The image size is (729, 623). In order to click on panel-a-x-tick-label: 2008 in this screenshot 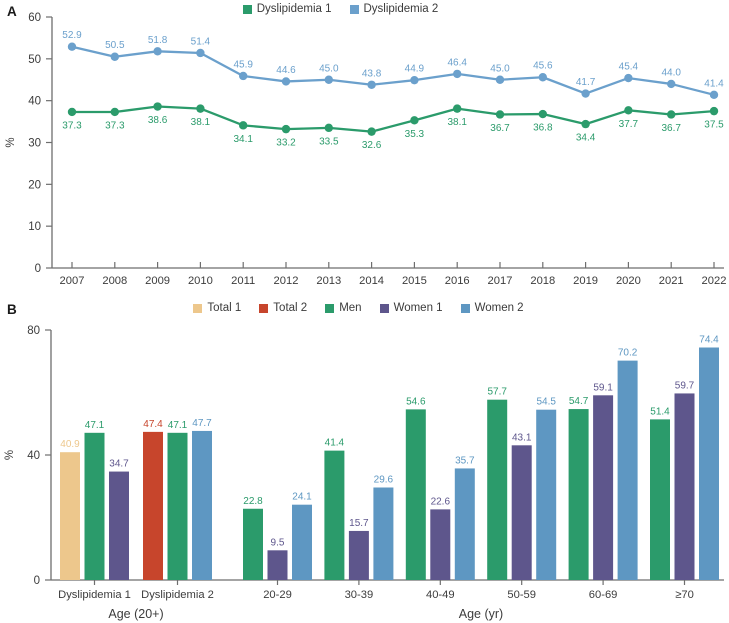, I will do `click(114, 281)`.